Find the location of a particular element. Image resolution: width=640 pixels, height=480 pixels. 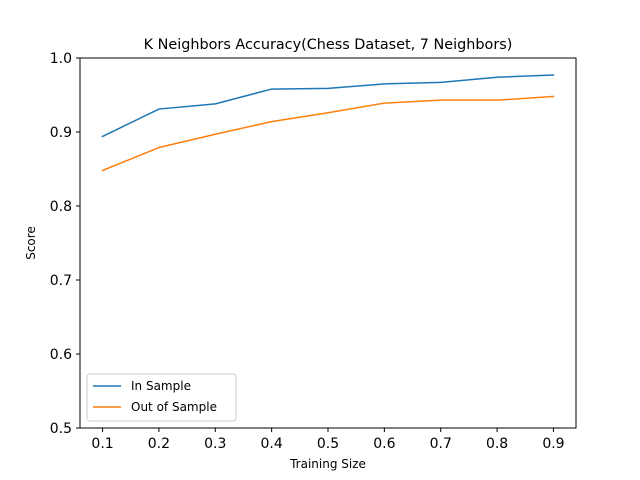

x-axis-ticks: 0.1 0.2 0.3 0.4 0.5 0.6 0.7 0.8 0.9 is located at coordinates (328, 440).